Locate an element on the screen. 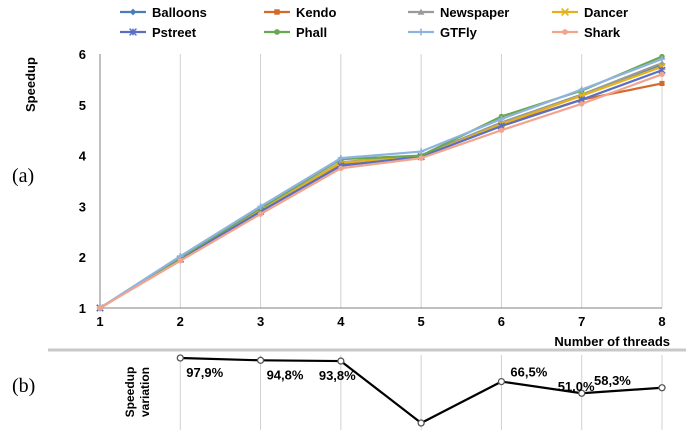  legend-entry-balloons: Balloons is located at coordinates (163, 12).